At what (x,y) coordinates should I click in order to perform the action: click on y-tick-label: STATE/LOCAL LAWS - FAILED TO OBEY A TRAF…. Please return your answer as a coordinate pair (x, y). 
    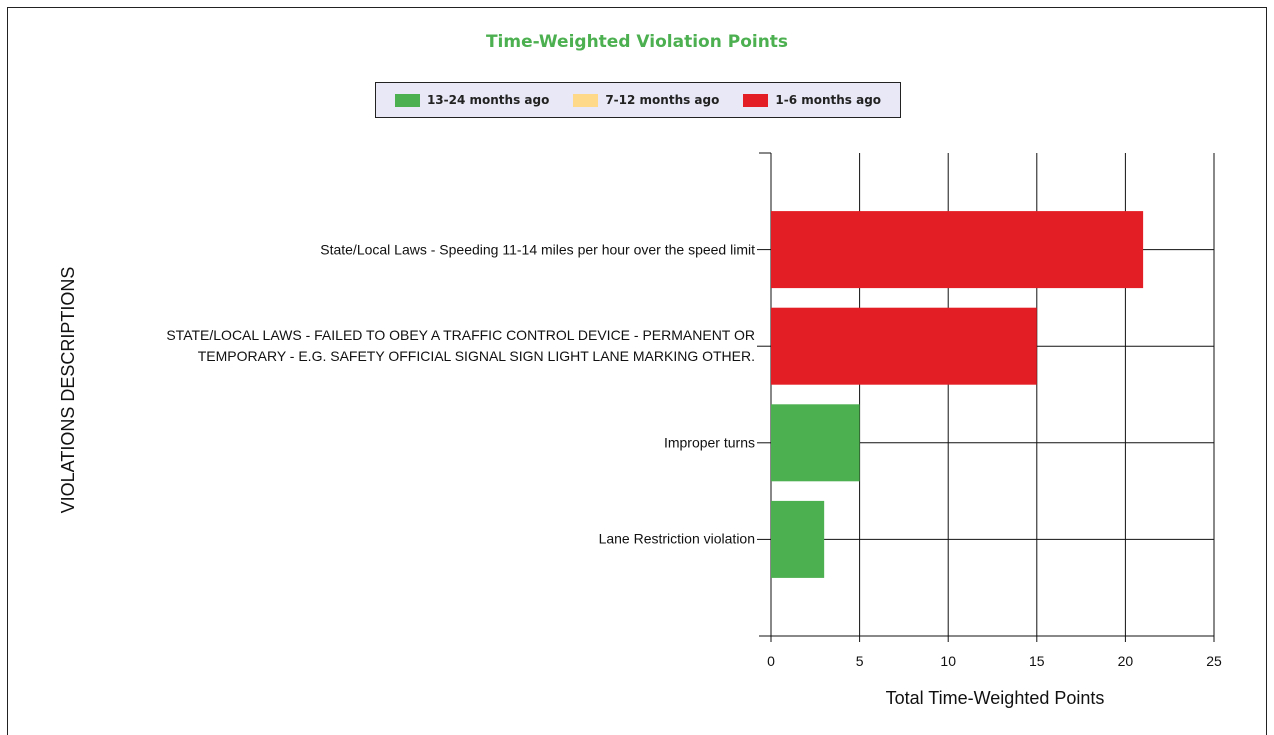
    Looking at the image, I should click on (460, 346).